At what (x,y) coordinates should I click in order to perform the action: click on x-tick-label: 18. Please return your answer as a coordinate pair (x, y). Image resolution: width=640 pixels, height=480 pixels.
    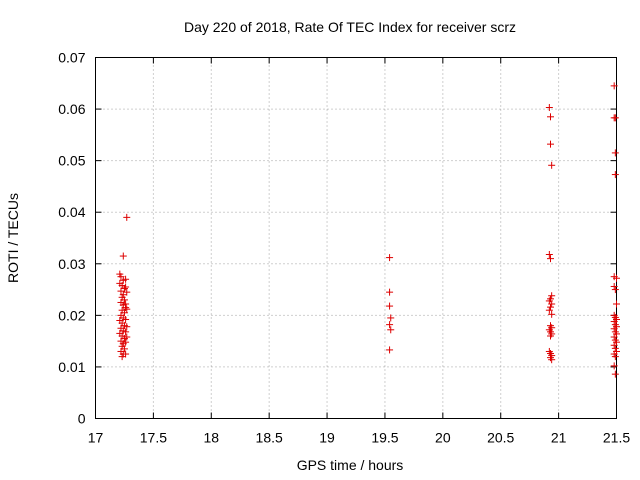
    Looking at the image, I should click on (211, 438).